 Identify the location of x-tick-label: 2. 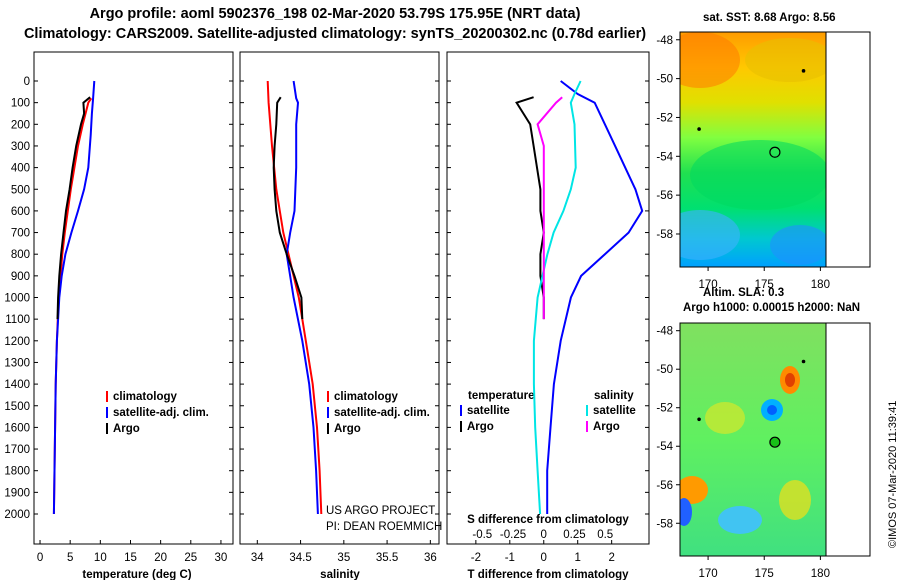
(611, 558).